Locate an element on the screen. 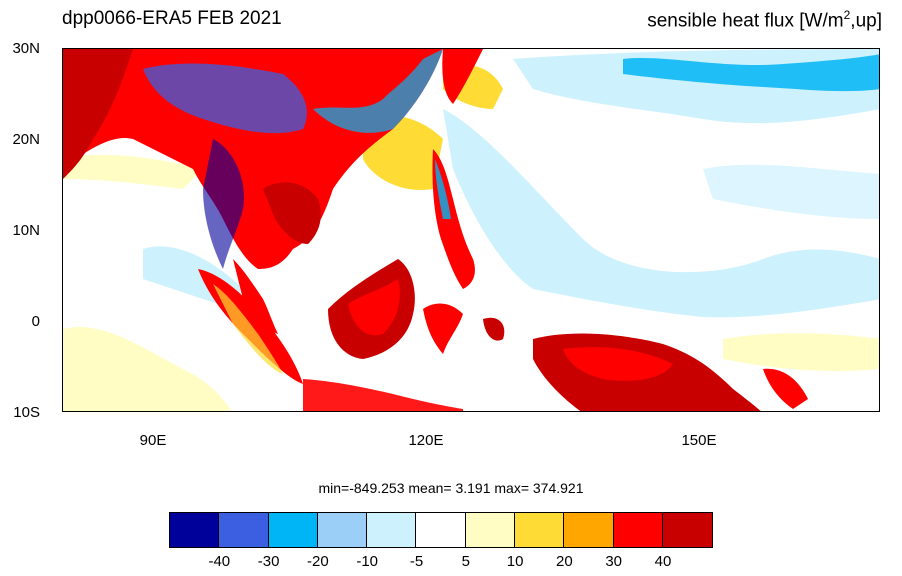 The image size is (902, 576). colorbar-label: 5 is located at coordinates (465, 561).